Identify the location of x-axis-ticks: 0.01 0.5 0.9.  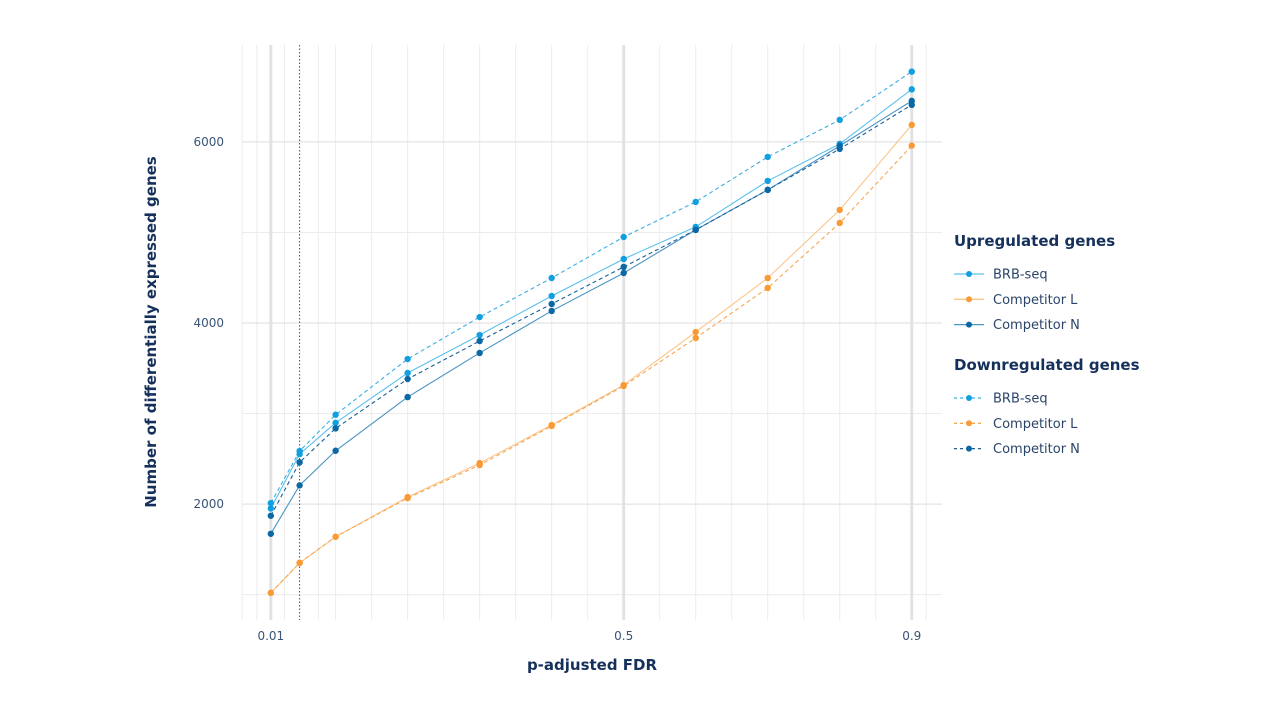
(589, 636).